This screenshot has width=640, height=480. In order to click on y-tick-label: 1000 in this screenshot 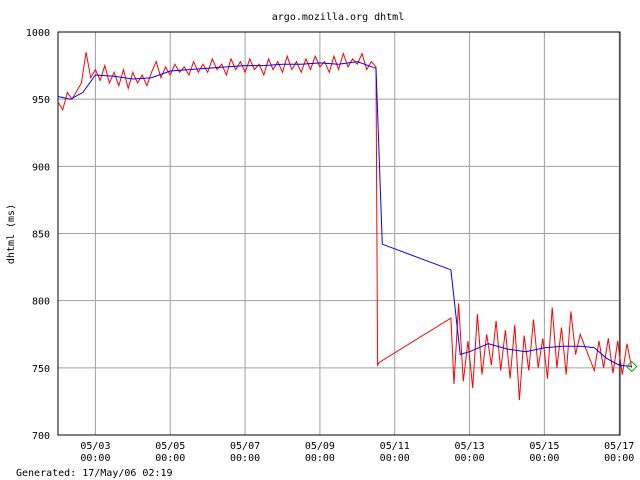, I will do `click(38, 33)`.